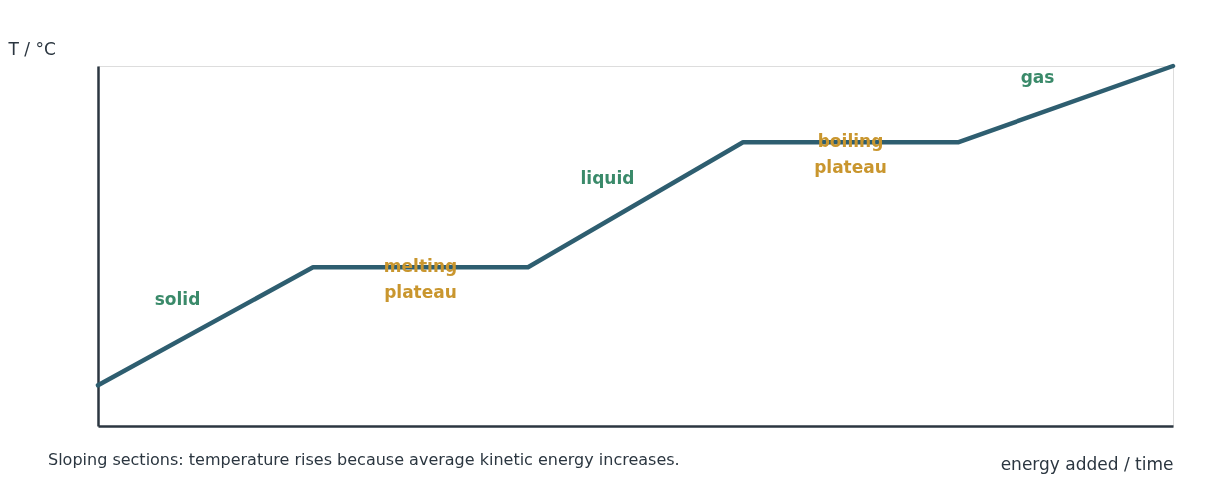 The image size is (1212, 493). Describe the element at coordinates (364, 459) in the screenshot. I see `text: Sloping sections: temperature rises because average kinetic energy increases.` at that location.